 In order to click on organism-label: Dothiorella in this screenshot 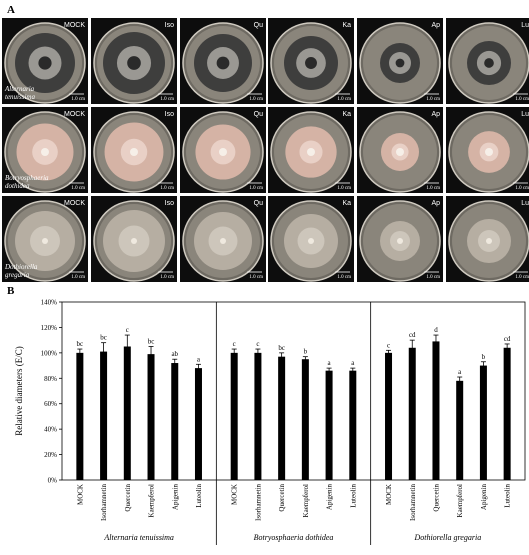, I will do `click(21, 267)`.